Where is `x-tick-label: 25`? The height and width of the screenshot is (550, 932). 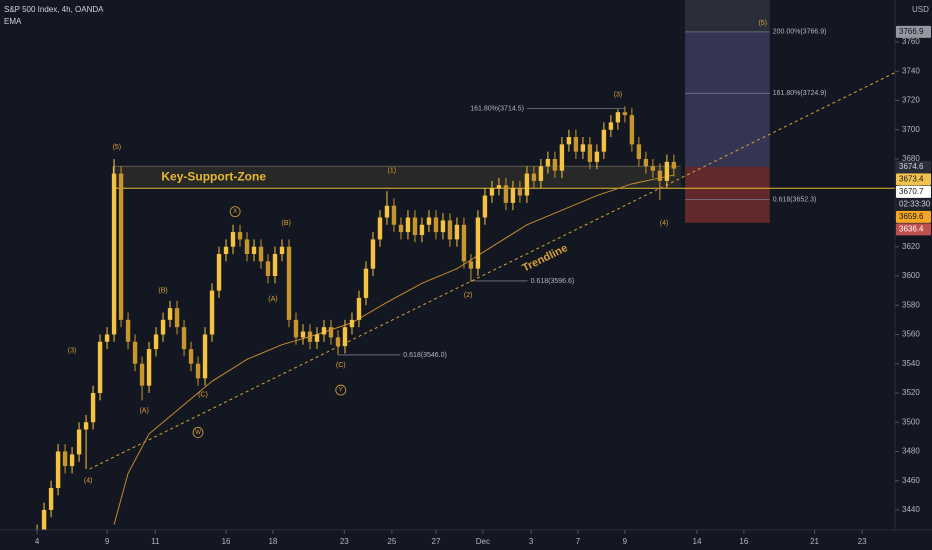
x-tick-label: 25 is located at coordinates (391, 541).